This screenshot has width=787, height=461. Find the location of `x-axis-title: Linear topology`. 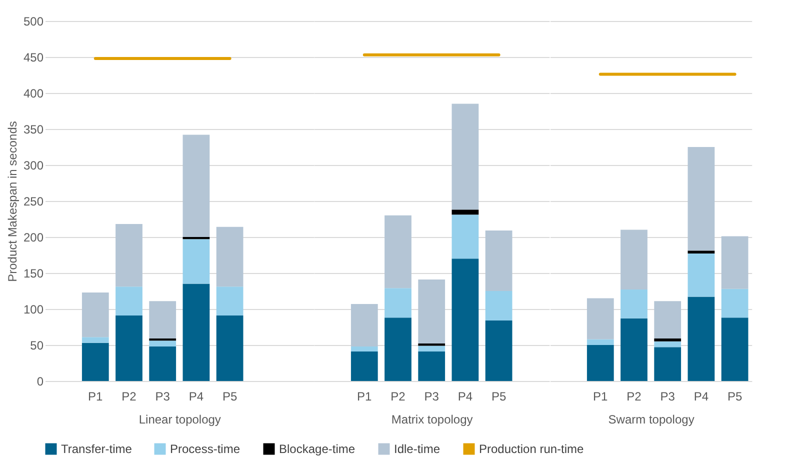

x-axis-title: Linear topology is located at coordinates (179, 419).